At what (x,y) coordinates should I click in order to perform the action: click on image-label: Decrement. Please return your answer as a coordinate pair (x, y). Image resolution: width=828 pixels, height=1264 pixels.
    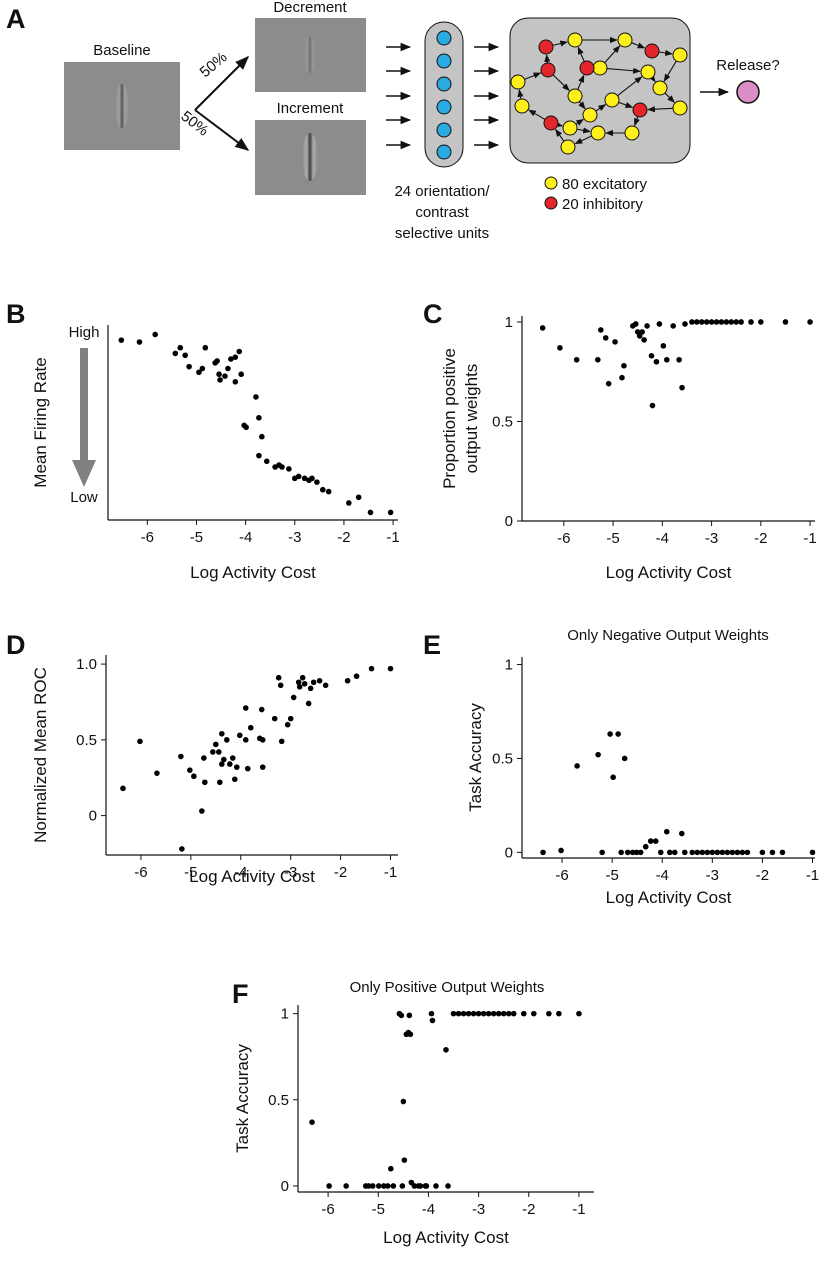
    Looking at the image, I should click on (310, 8).